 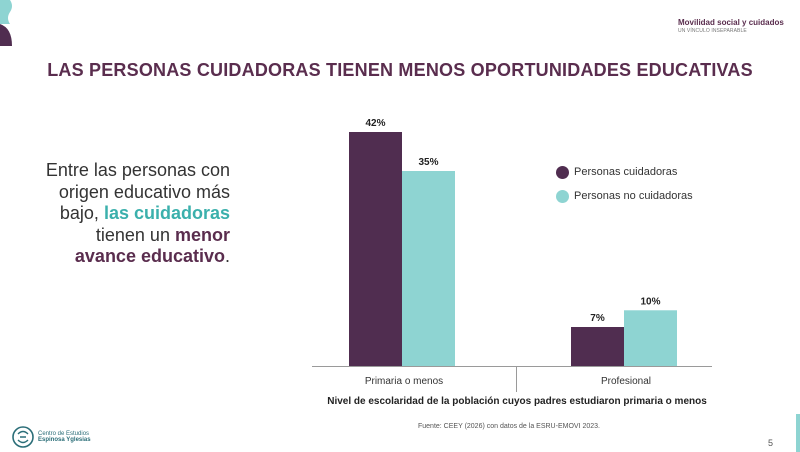 I want to click on legend-label-caregivers: Personas cuidadoras, so click(x=626, y=172).